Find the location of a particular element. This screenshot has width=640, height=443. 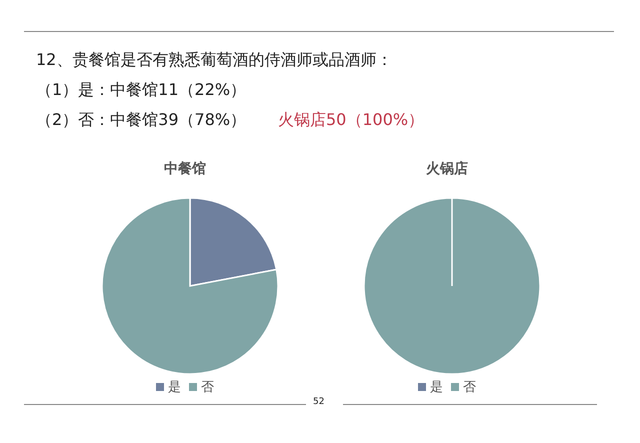

text: （1）是：中餐馆11（22%） is located at coordinates (141, 89).